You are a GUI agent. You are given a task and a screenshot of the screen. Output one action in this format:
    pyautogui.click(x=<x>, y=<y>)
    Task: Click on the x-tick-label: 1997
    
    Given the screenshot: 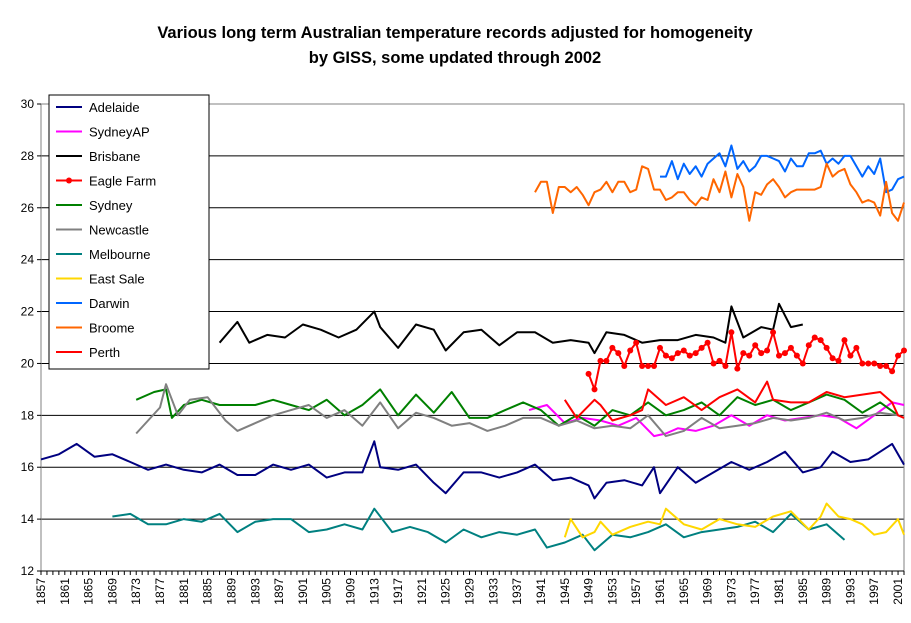 What is the action you would take?
    pyautogui.click(x=874, y=591)
    